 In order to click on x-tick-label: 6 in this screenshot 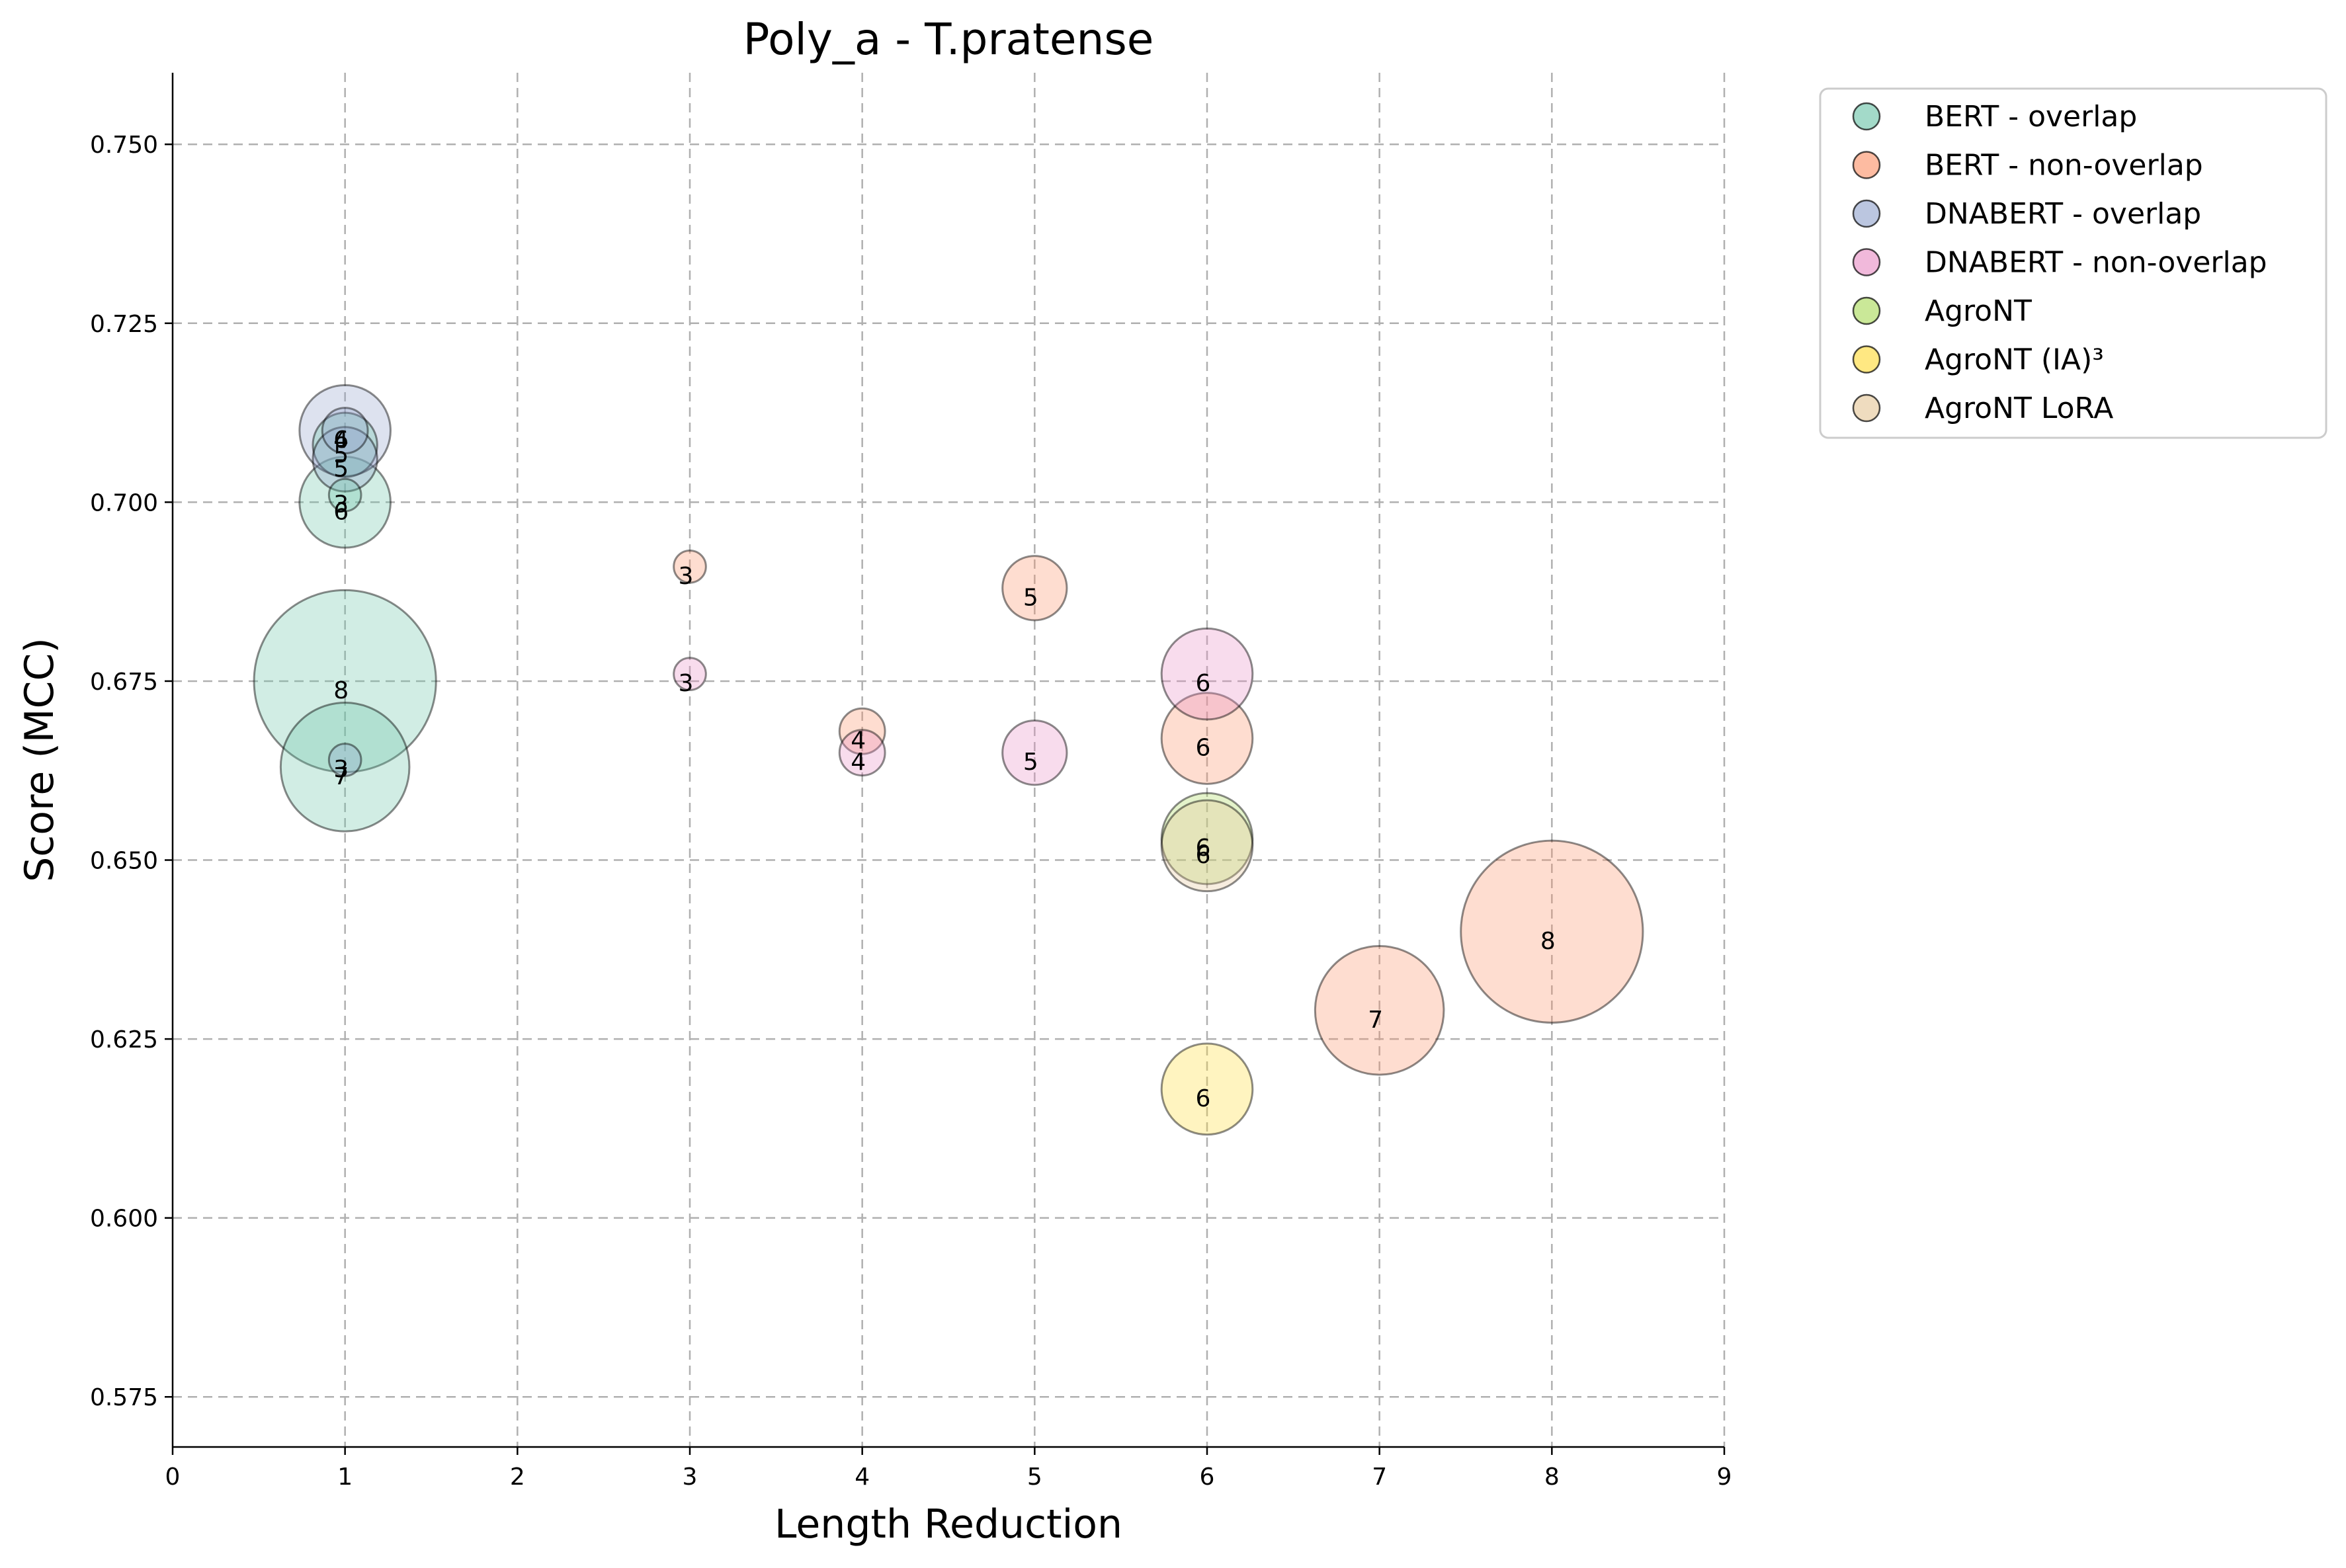, I will do `click(1207, 1477)`.